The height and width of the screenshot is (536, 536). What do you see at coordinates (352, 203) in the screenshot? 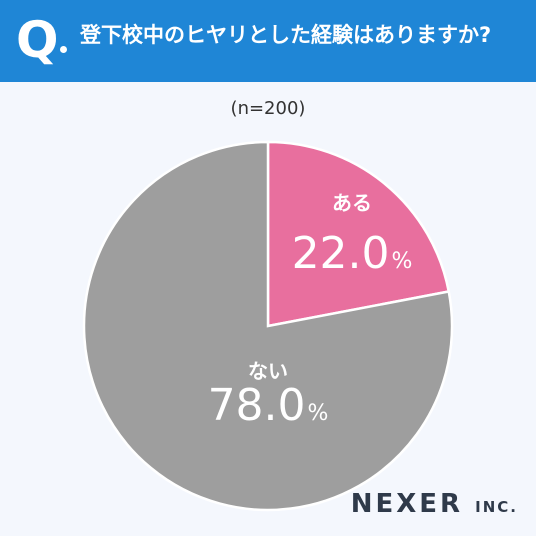
I see `slice-category-label: ある` at bounding box center [352, 203].